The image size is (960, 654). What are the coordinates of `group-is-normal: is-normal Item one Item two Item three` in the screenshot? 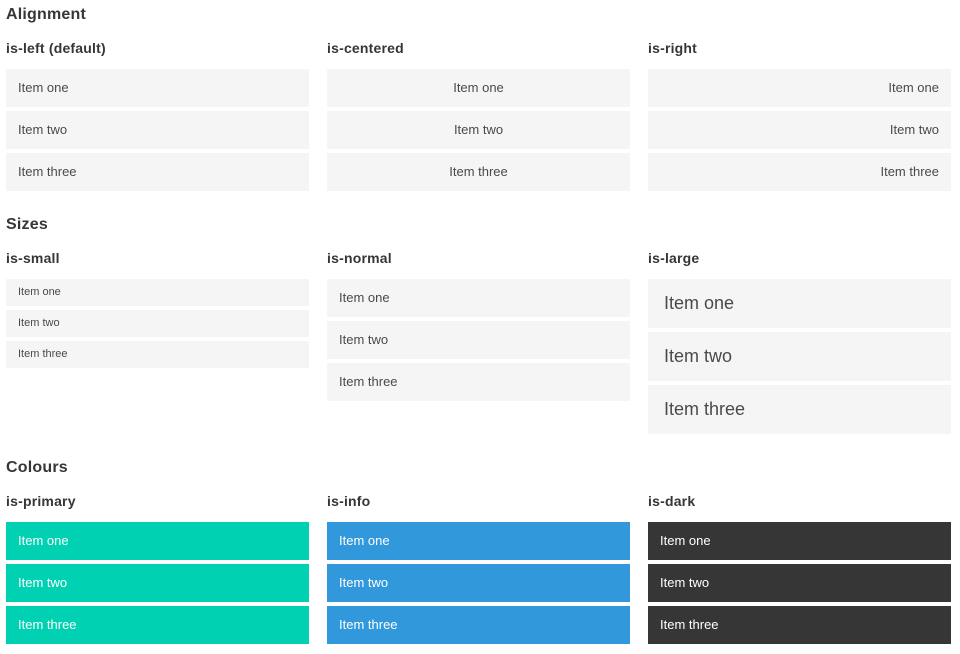 It's located at (478, 317).